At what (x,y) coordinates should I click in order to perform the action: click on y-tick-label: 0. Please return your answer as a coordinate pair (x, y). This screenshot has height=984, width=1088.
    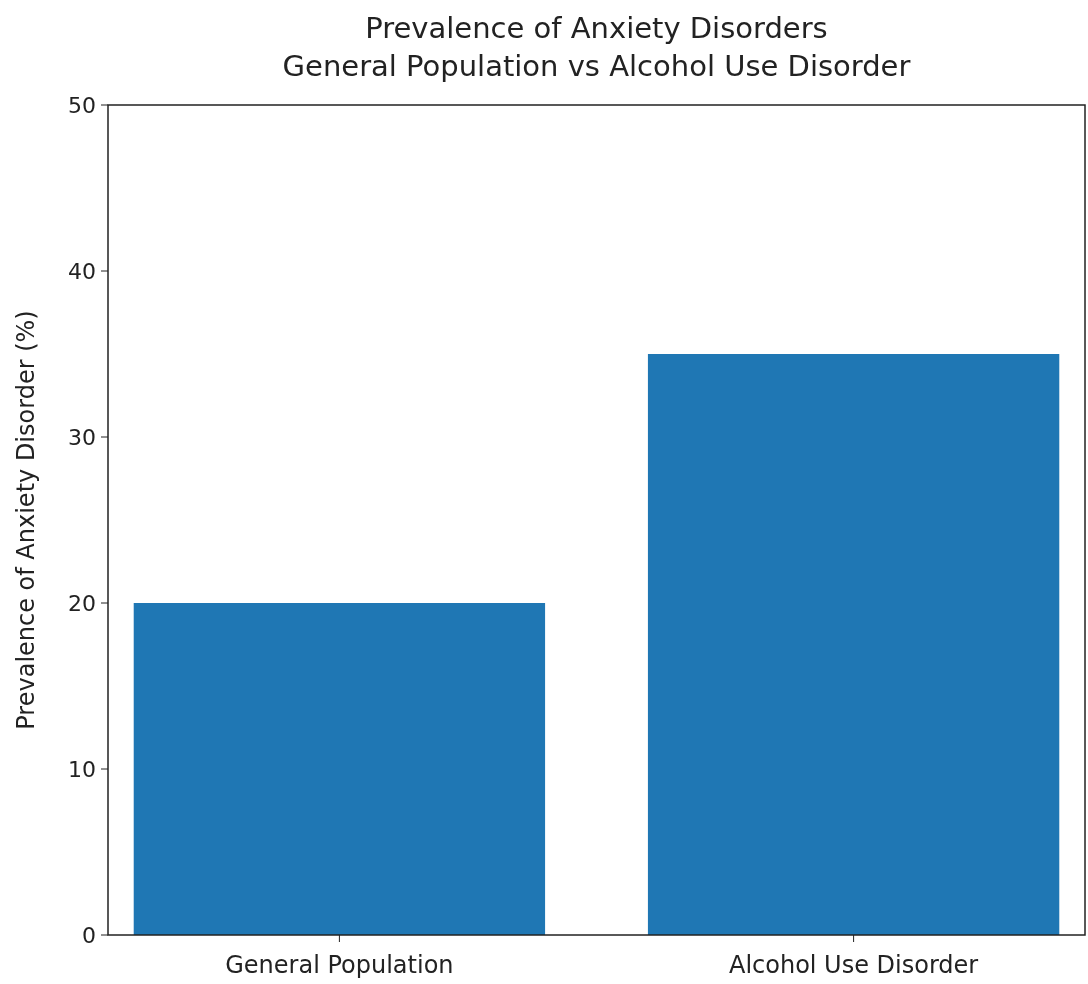
    Looking at the image, I should click on (89, 935).